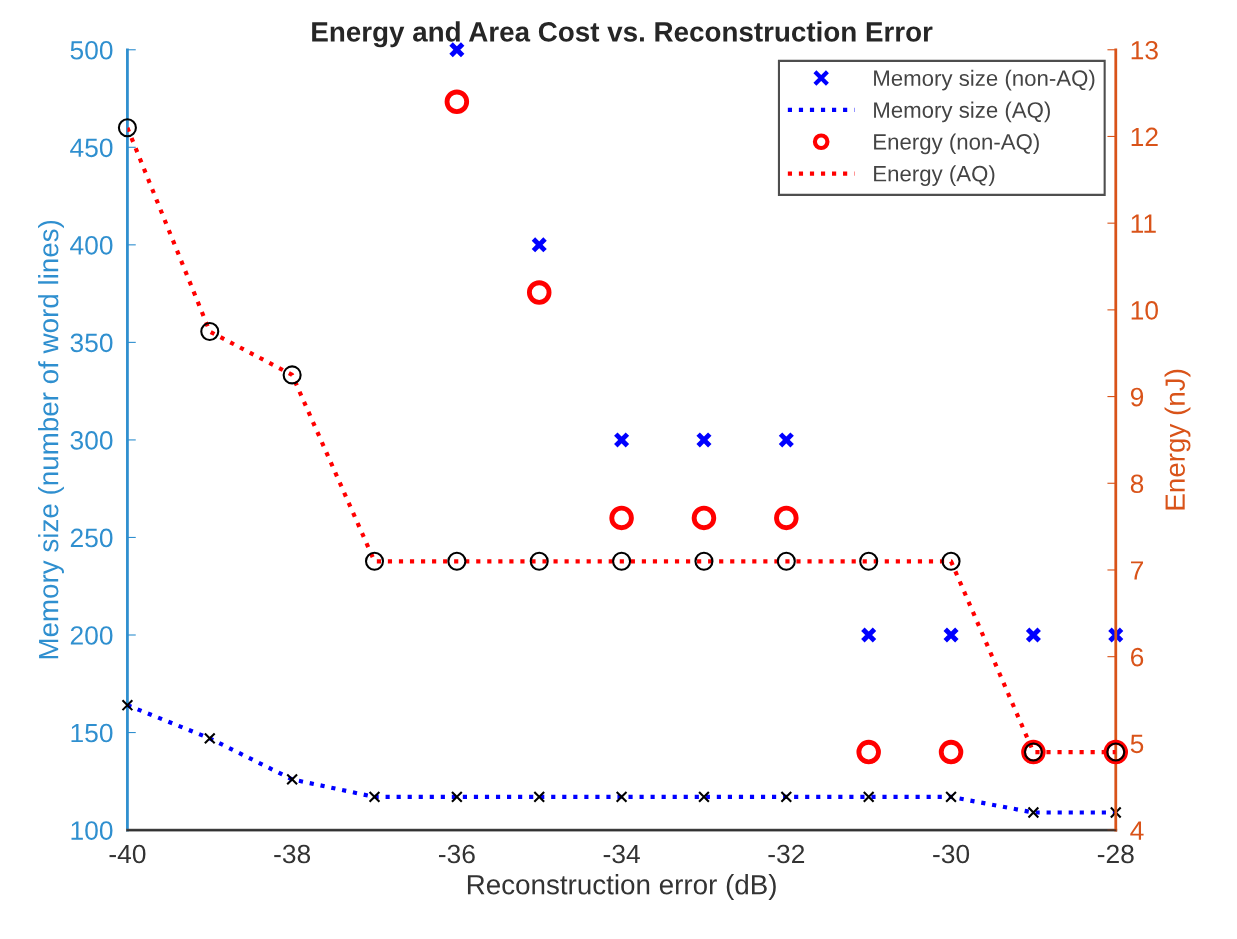 This screenshot has height=939, width=1237. Describe the element at coordinates (1115, 854) in the screenshot. I see `x-tick-label: -28` at that location.